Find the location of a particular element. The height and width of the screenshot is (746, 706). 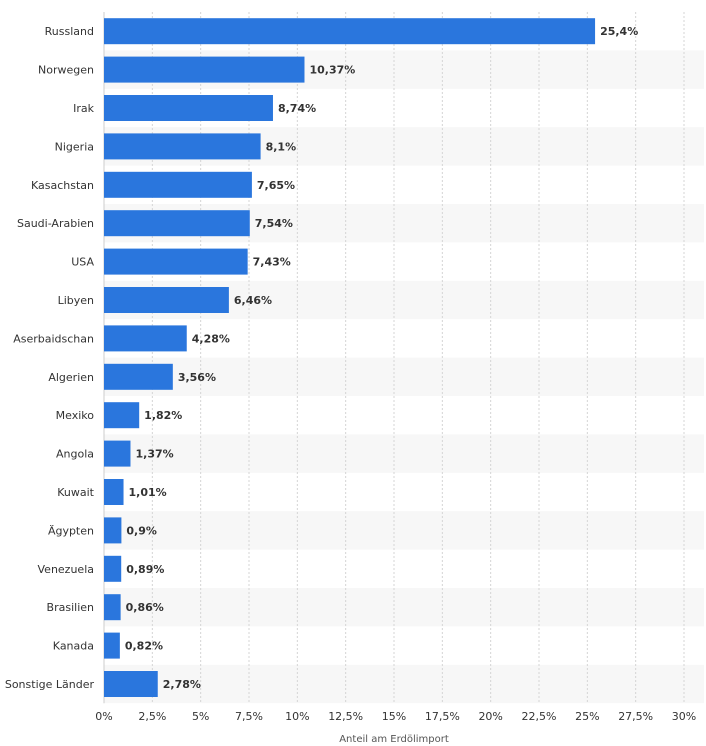

value-label: 7,43% is located at coordinates (272, 262).